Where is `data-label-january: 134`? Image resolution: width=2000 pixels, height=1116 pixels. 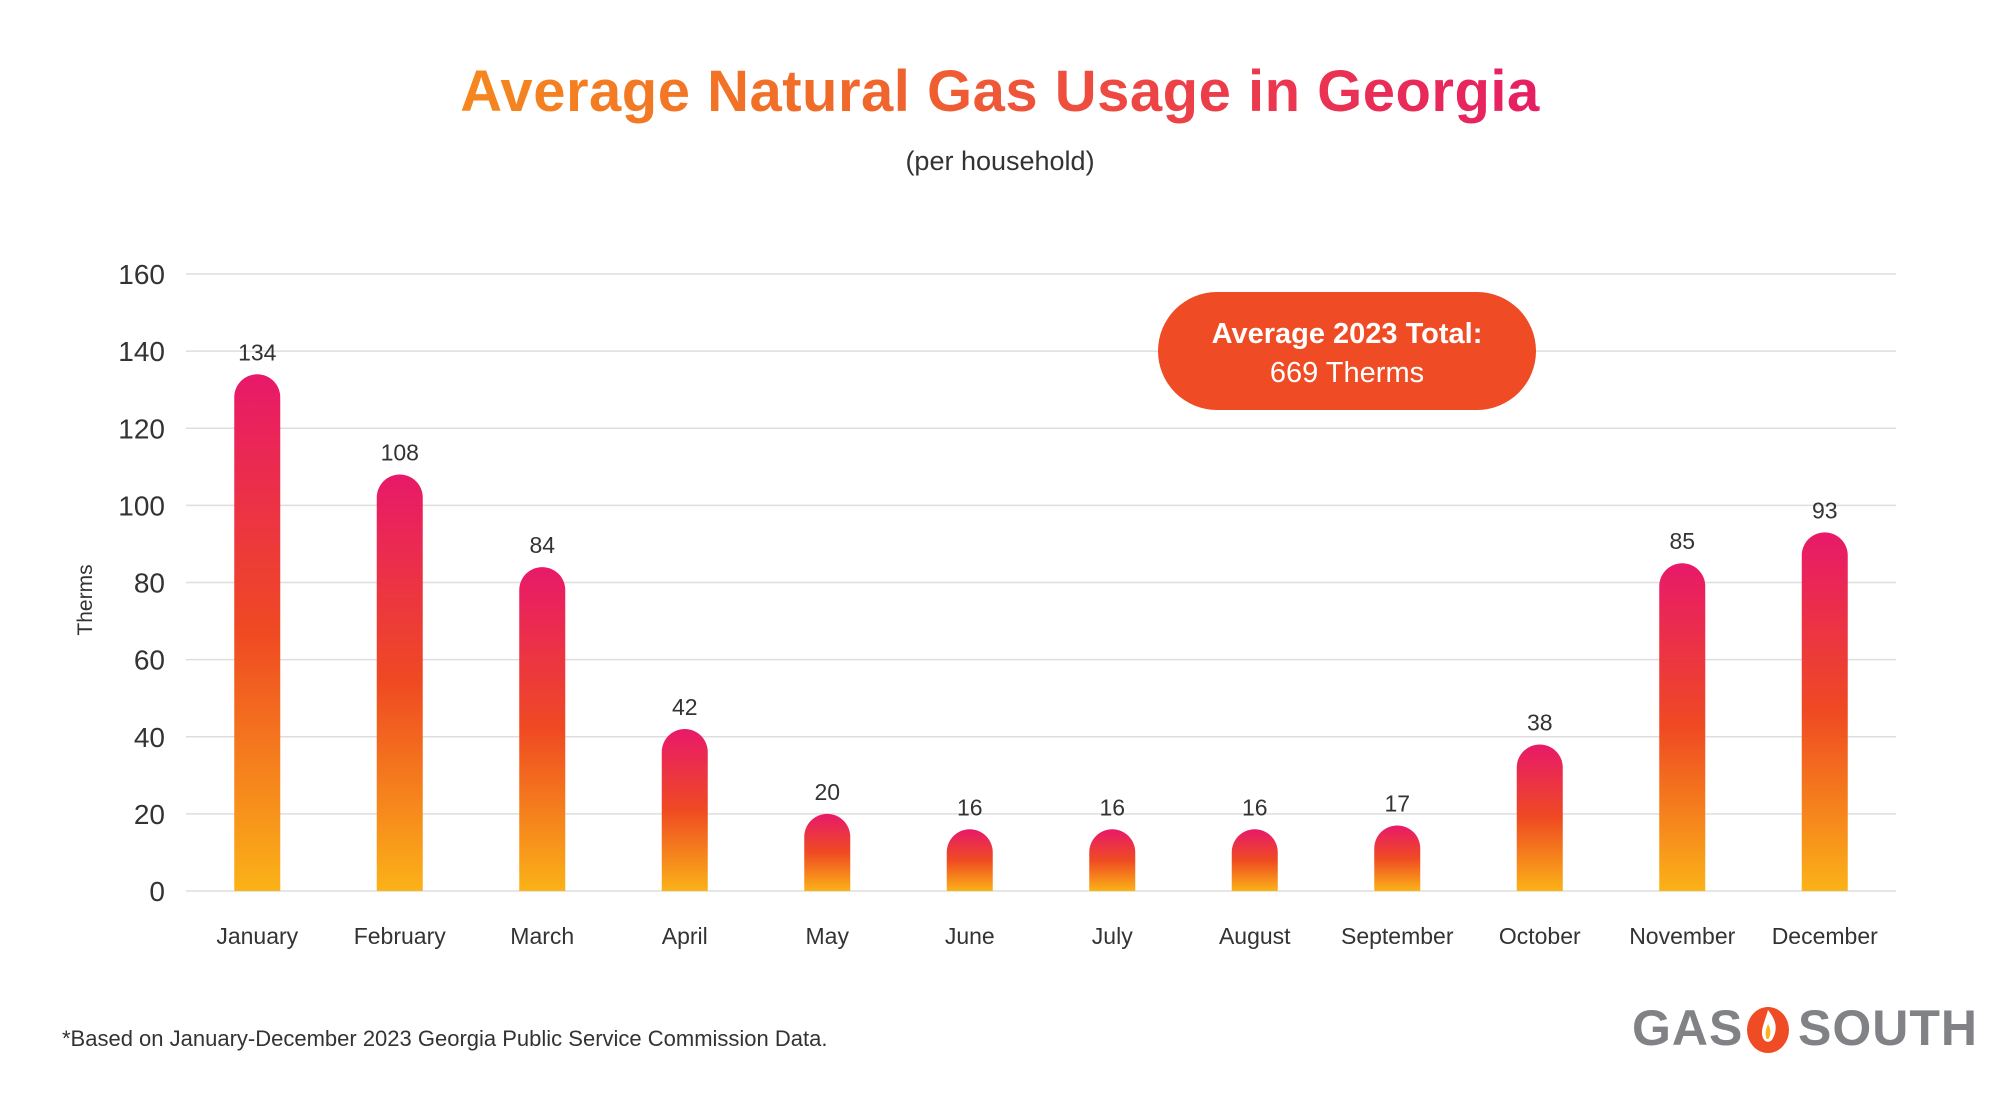
data-label-january: 134 is located at coordinates (257, 352).